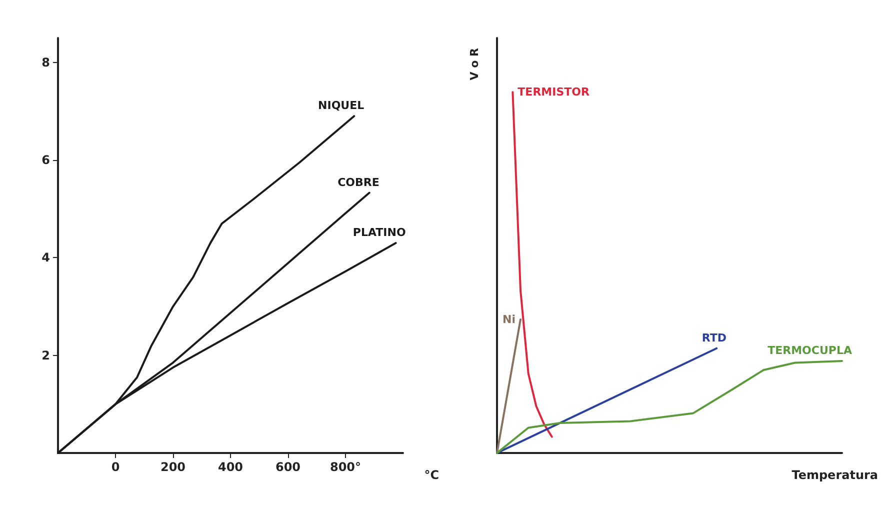 The height and width of the screenshot is (515, 890). Describe the element at coordinates (341, 105) in the screenshot. I see `series-label: NIQUEL` at that location.